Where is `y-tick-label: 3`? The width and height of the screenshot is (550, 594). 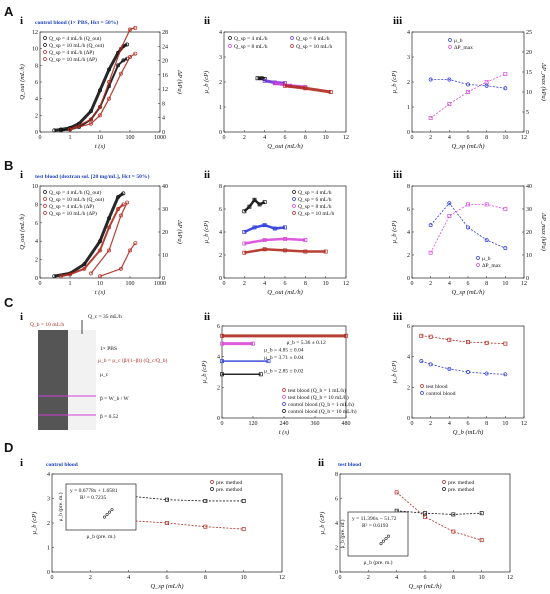 y-tick-label: 3 is located at coordinates (220, 58).